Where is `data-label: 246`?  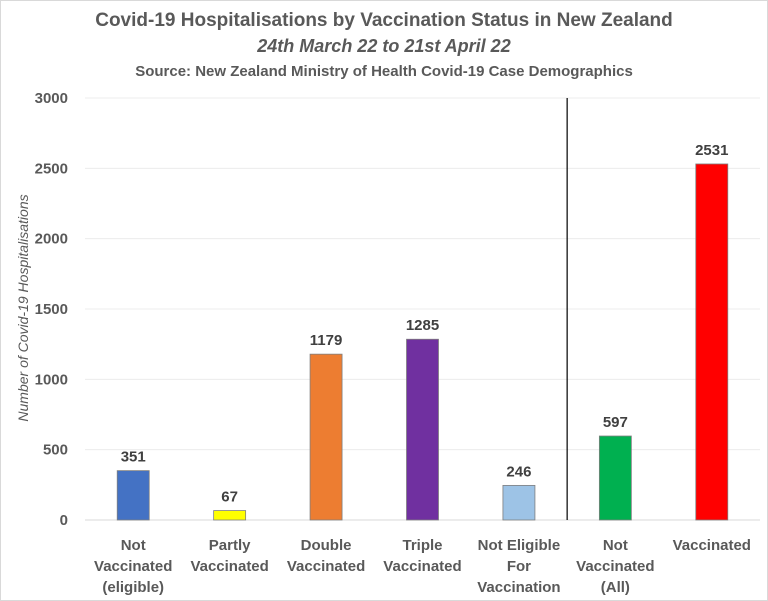
data-label: 246 is located at coordinates (518, 471).